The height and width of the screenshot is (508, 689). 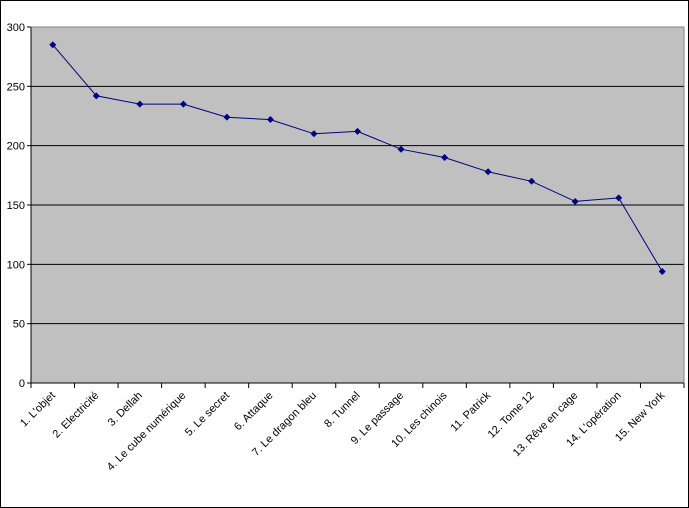 I want to click on y-tick-label: 300, so click(x=16, y=28).